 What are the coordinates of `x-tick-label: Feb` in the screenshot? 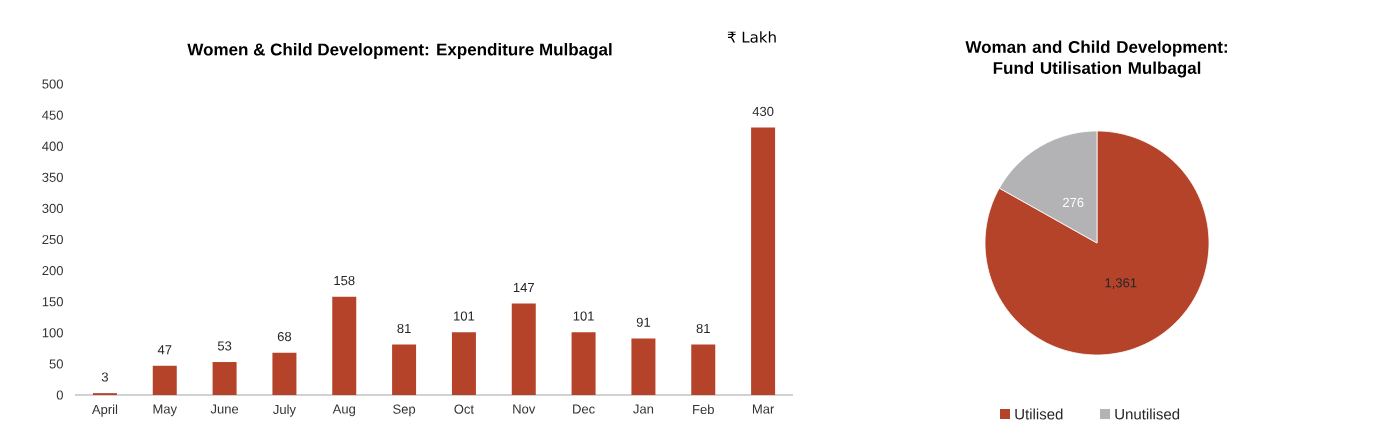 It's located at (703, 409).